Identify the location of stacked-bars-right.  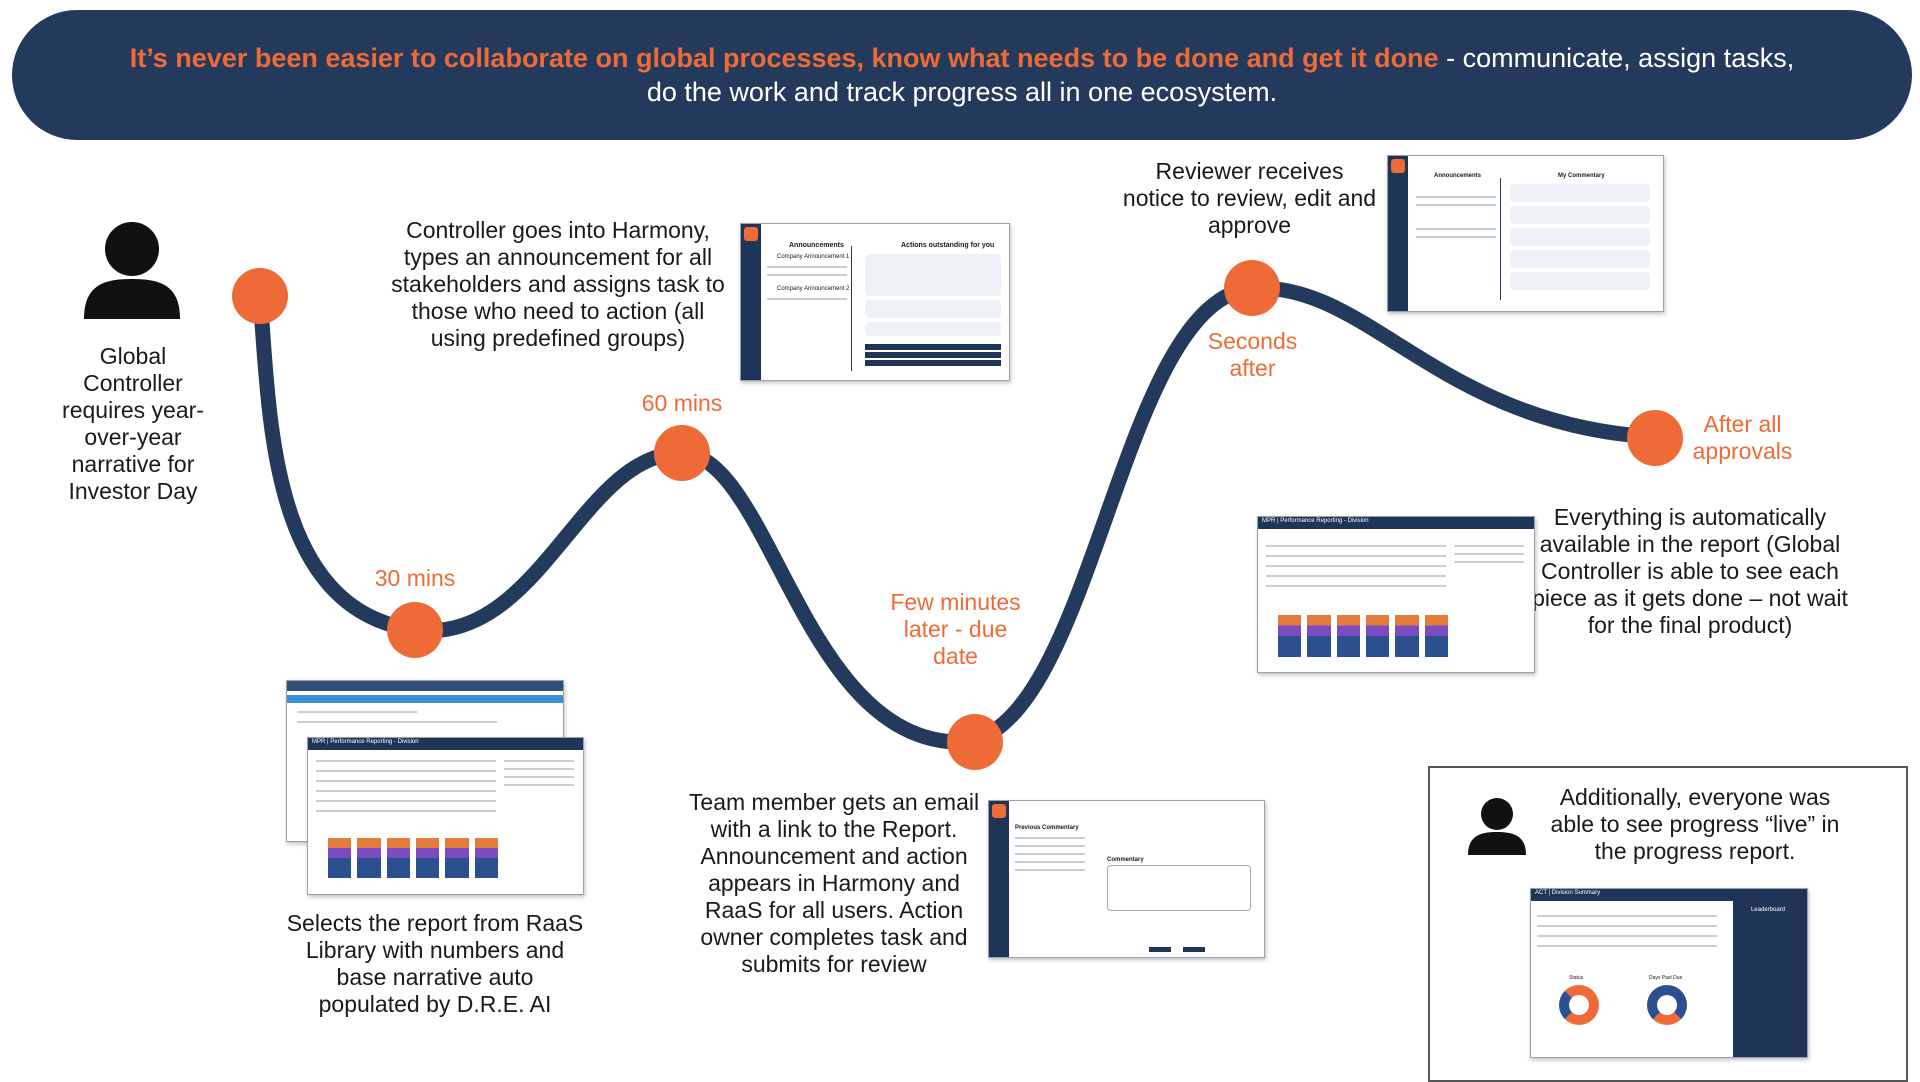
(1363, 636).